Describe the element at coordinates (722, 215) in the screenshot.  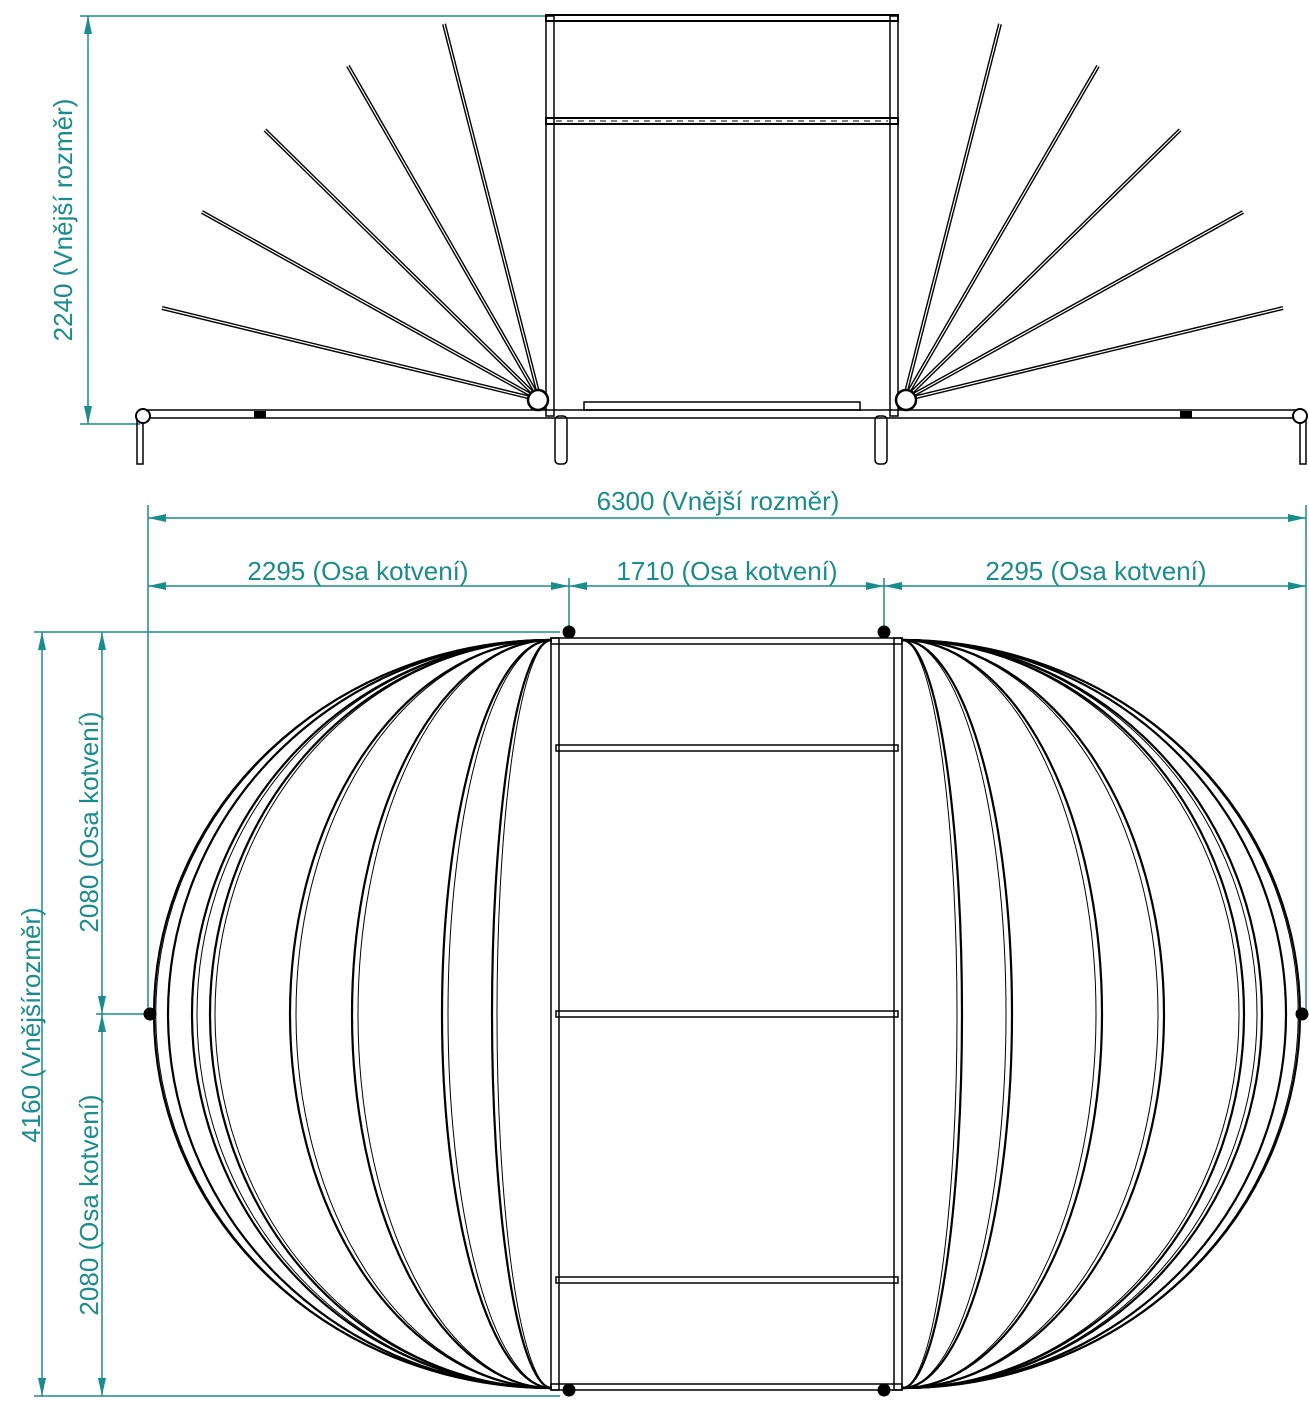
I see `door-frame` at that location.